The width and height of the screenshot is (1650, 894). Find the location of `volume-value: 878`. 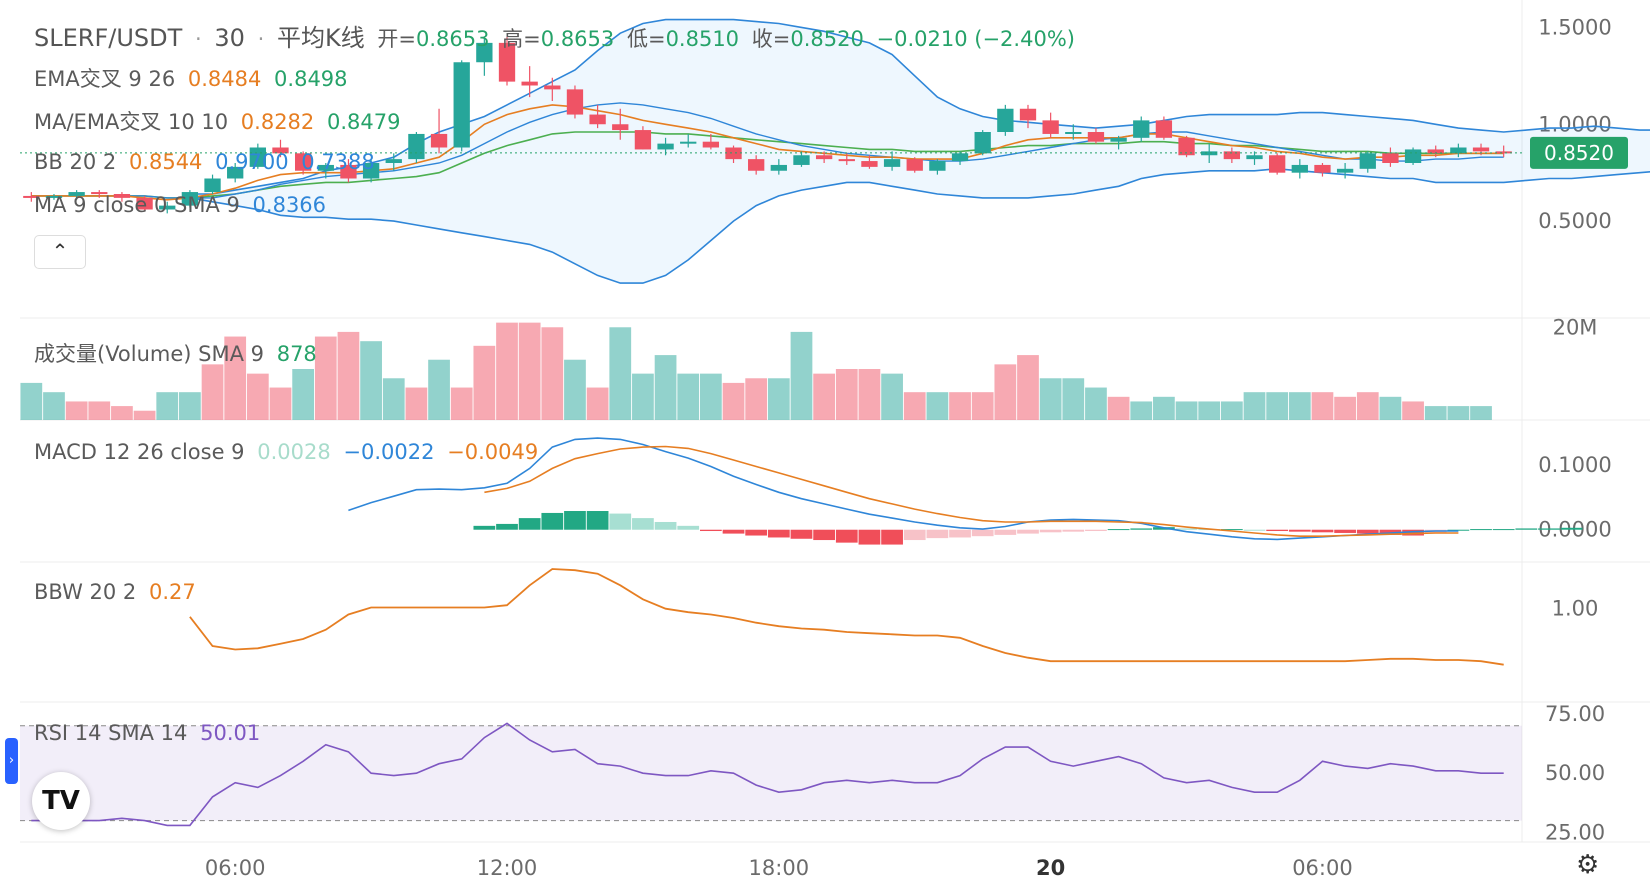

volume-value: 878 is located at coordinates (296, 354).